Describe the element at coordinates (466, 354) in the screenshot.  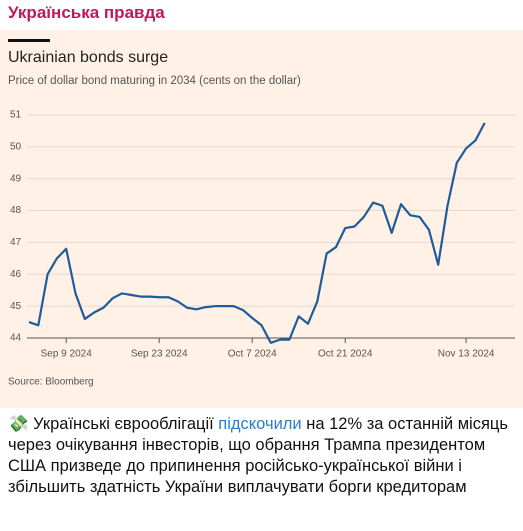
I see `x-tick-label: Nov 13 2024` at that location.